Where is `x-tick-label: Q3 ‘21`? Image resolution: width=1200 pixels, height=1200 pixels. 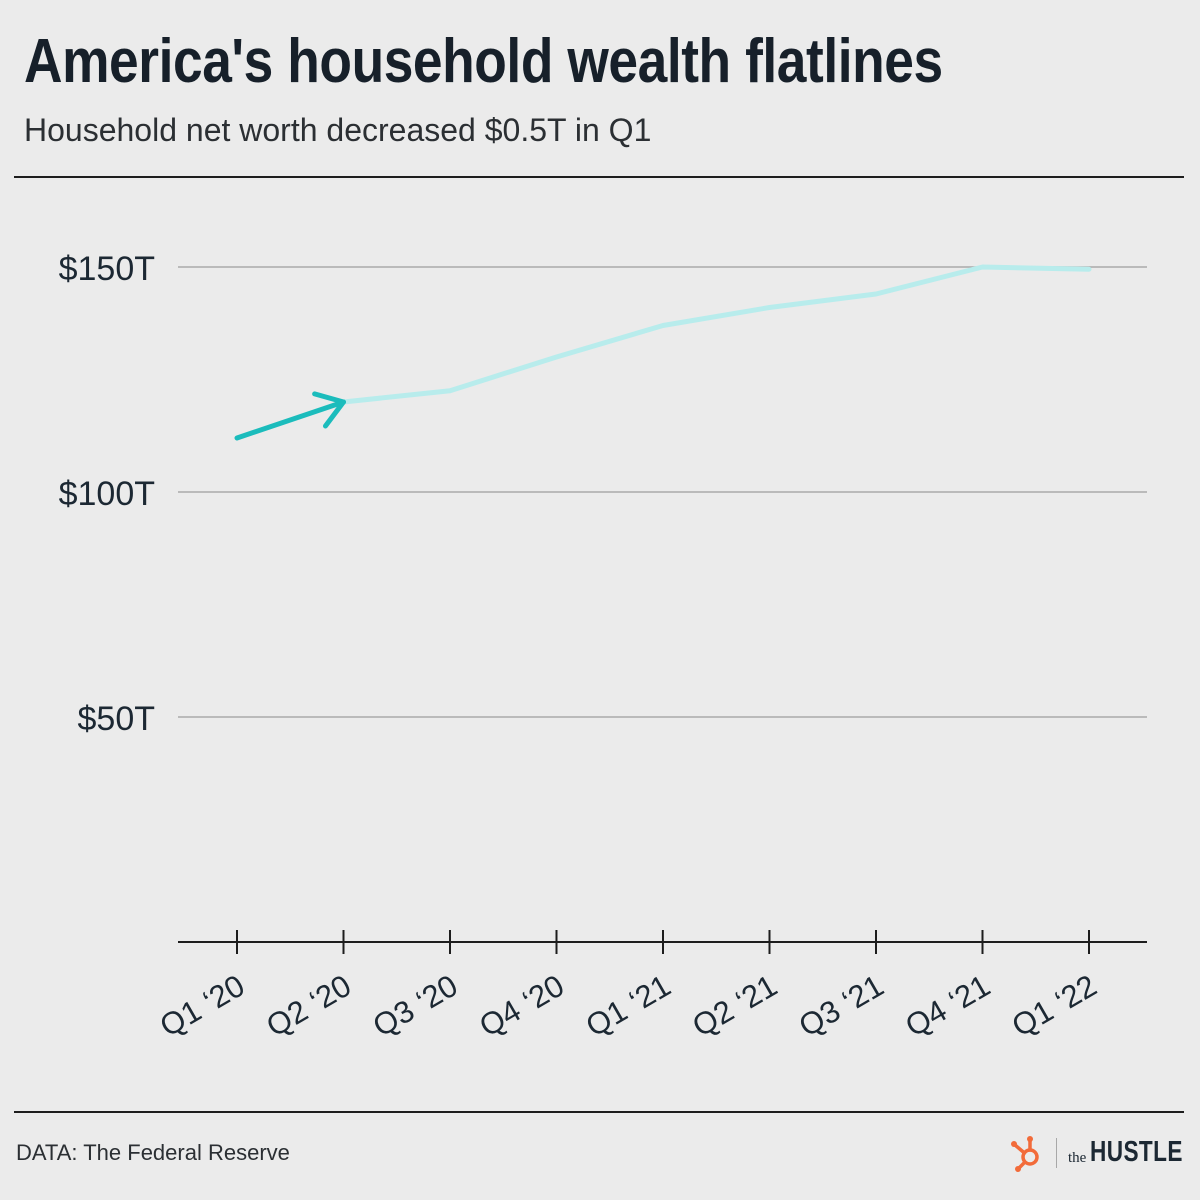
x-tick-label: Q3 ‘21 is located at coordinates (841, 1006).